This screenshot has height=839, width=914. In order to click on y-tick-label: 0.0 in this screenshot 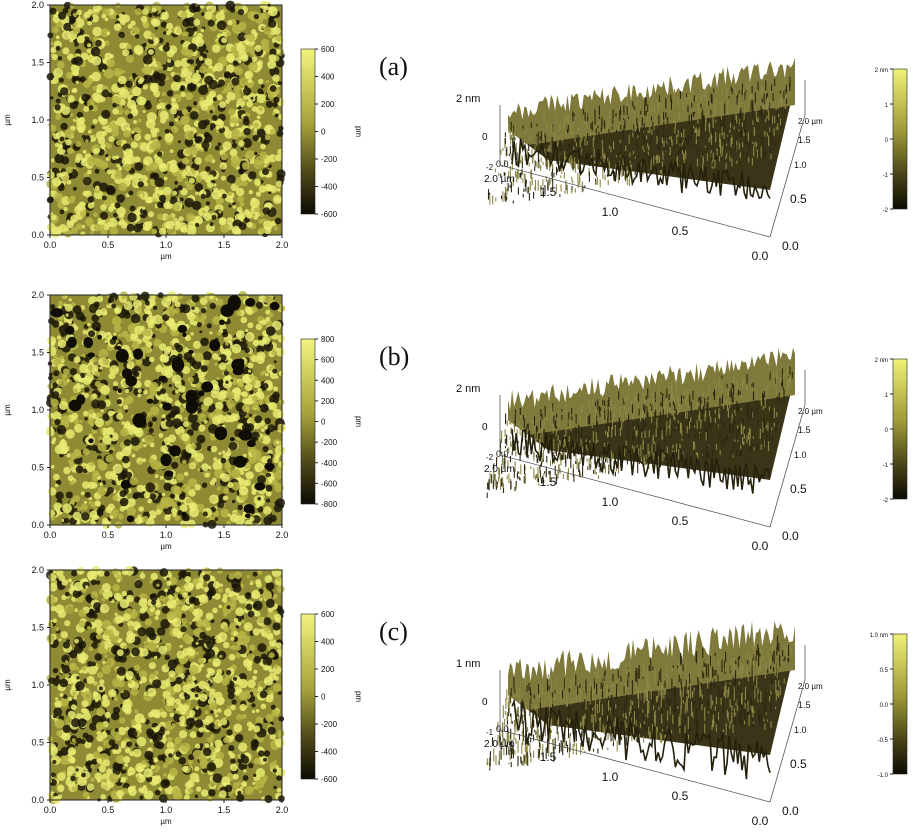, I will do `click(37, 525)`.